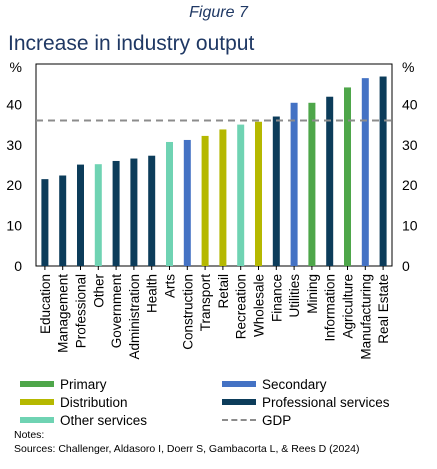 The image size is (437, 469). What do you see at coordinates (152, 210) in the screenshot?
I see `bar-health` at bounding box center [152, 210].